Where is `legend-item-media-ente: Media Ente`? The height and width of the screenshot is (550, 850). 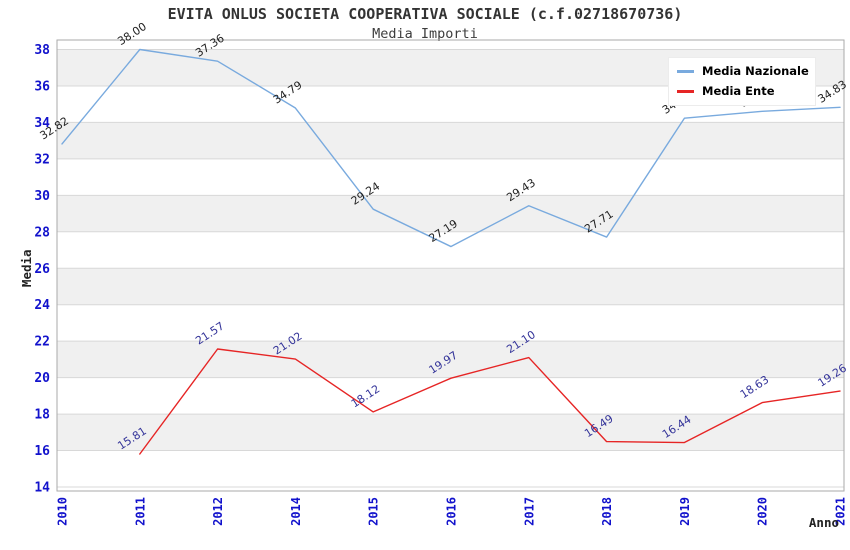
legend-item-media-ente: Media Ente is located at coordinates (742, 91).